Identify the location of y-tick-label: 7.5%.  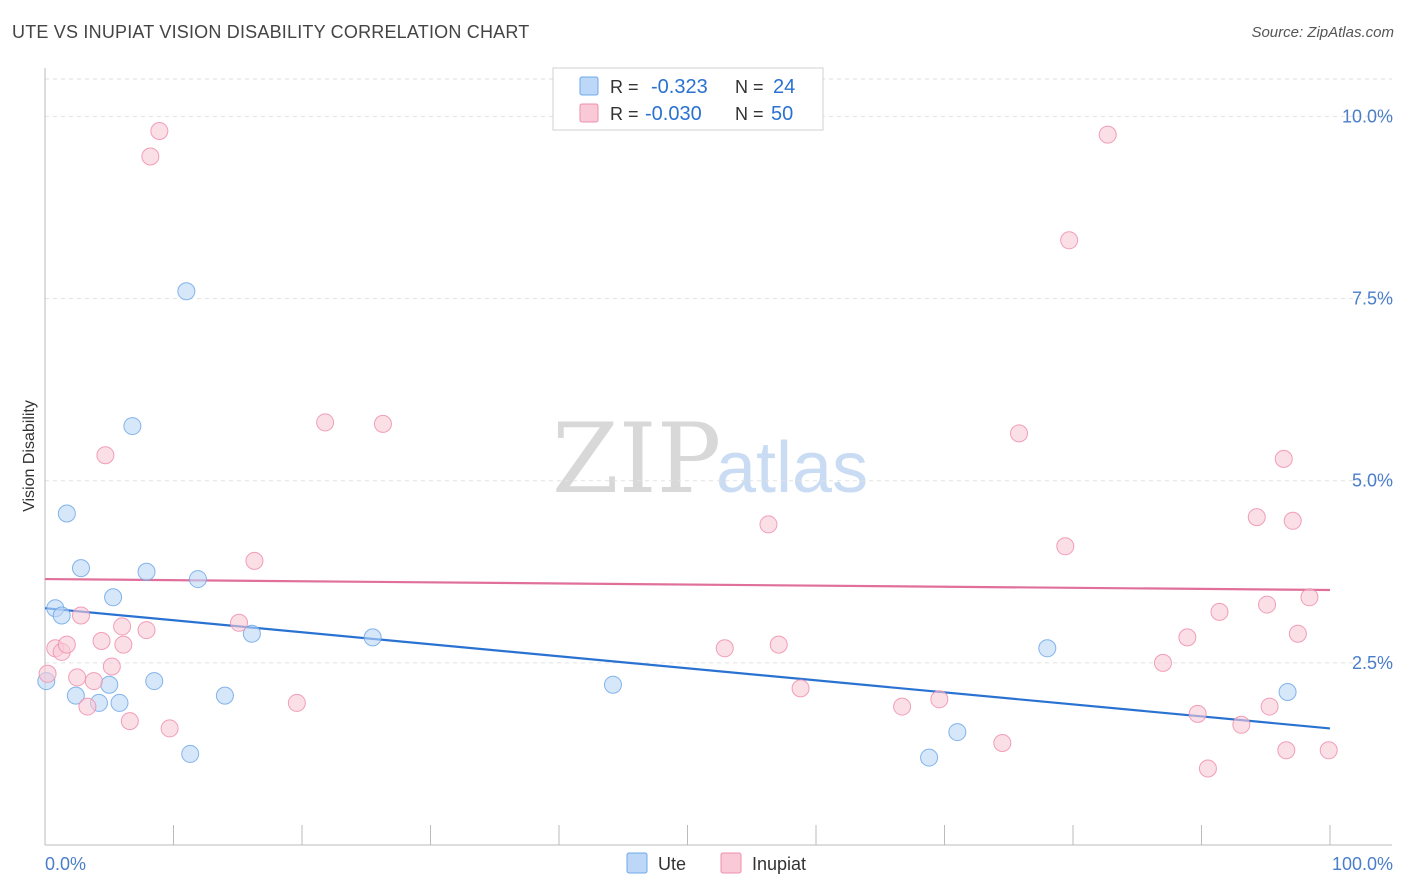
(1372, 299).